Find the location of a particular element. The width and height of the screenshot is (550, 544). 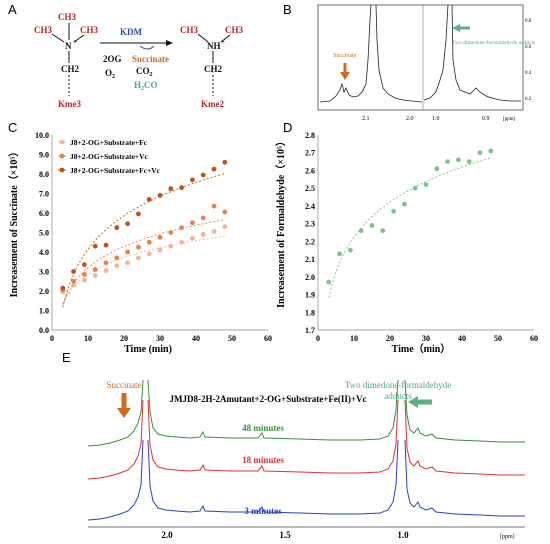

panel-d-letter: D is located at coordinates (287, 127).